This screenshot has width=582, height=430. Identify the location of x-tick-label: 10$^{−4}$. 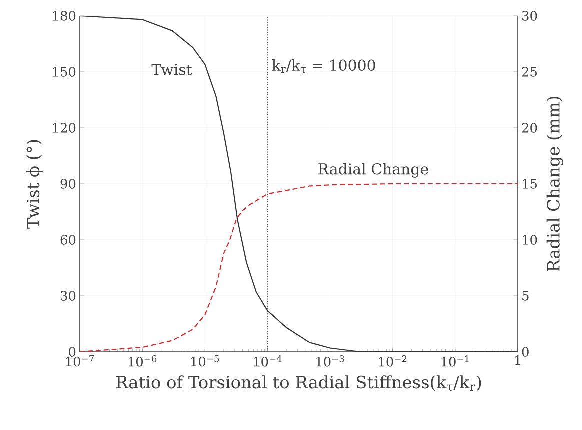
(268, 361).